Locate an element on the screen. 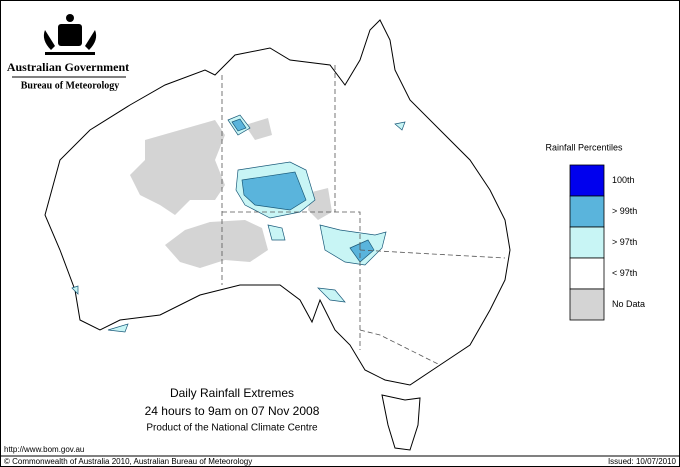 Image resolution: width=680 pixels, height=467 pixels. agency-title: Australian Government is located at coordinates (68, 67).